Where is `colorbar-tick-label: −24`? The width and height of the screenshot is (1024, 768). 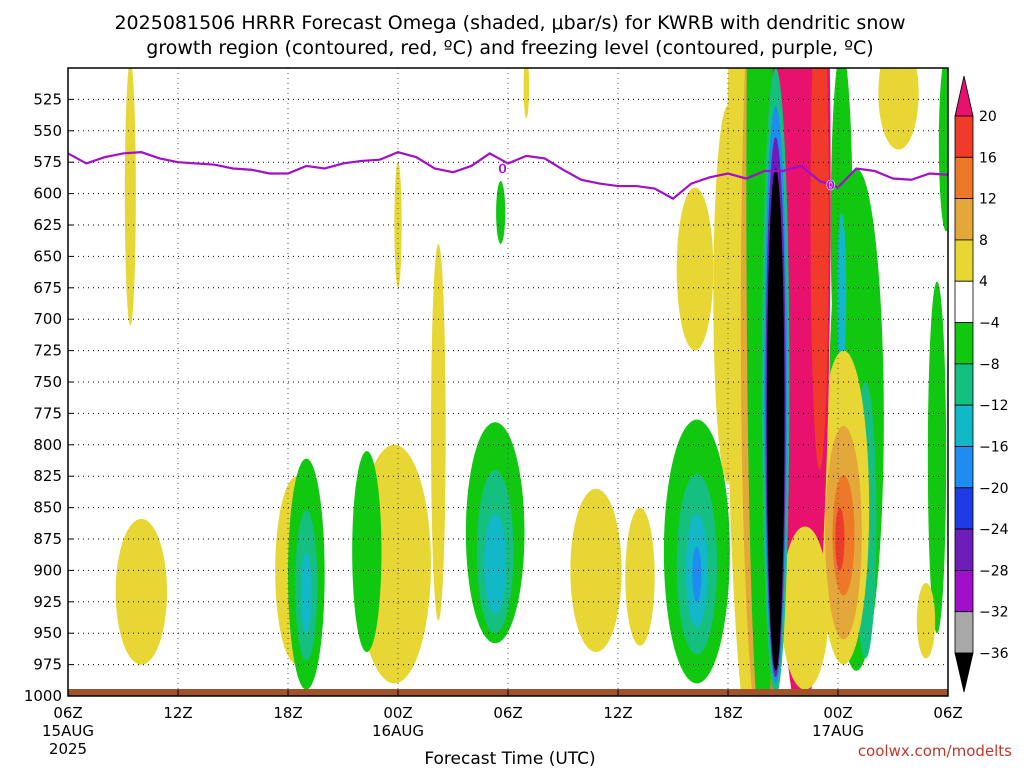 colorbar-tick-label: −24 is located at coordinates (994, 530).